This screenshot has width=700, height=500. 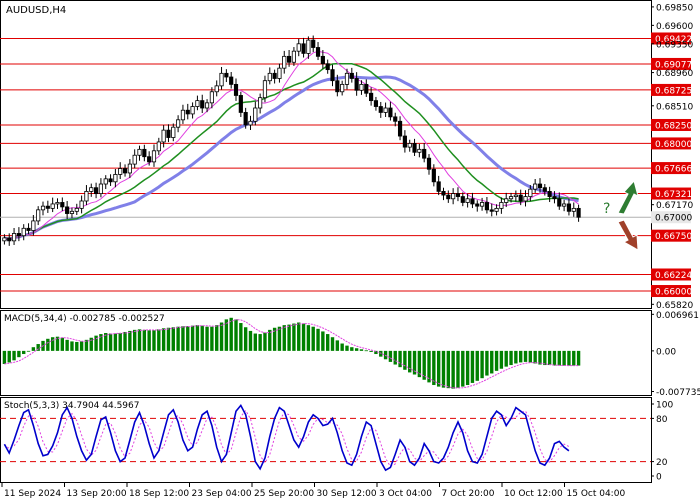 I want to click on macd-y-ticks: 0.006961 0.00 -0.007735, so click(x=675, y=354).